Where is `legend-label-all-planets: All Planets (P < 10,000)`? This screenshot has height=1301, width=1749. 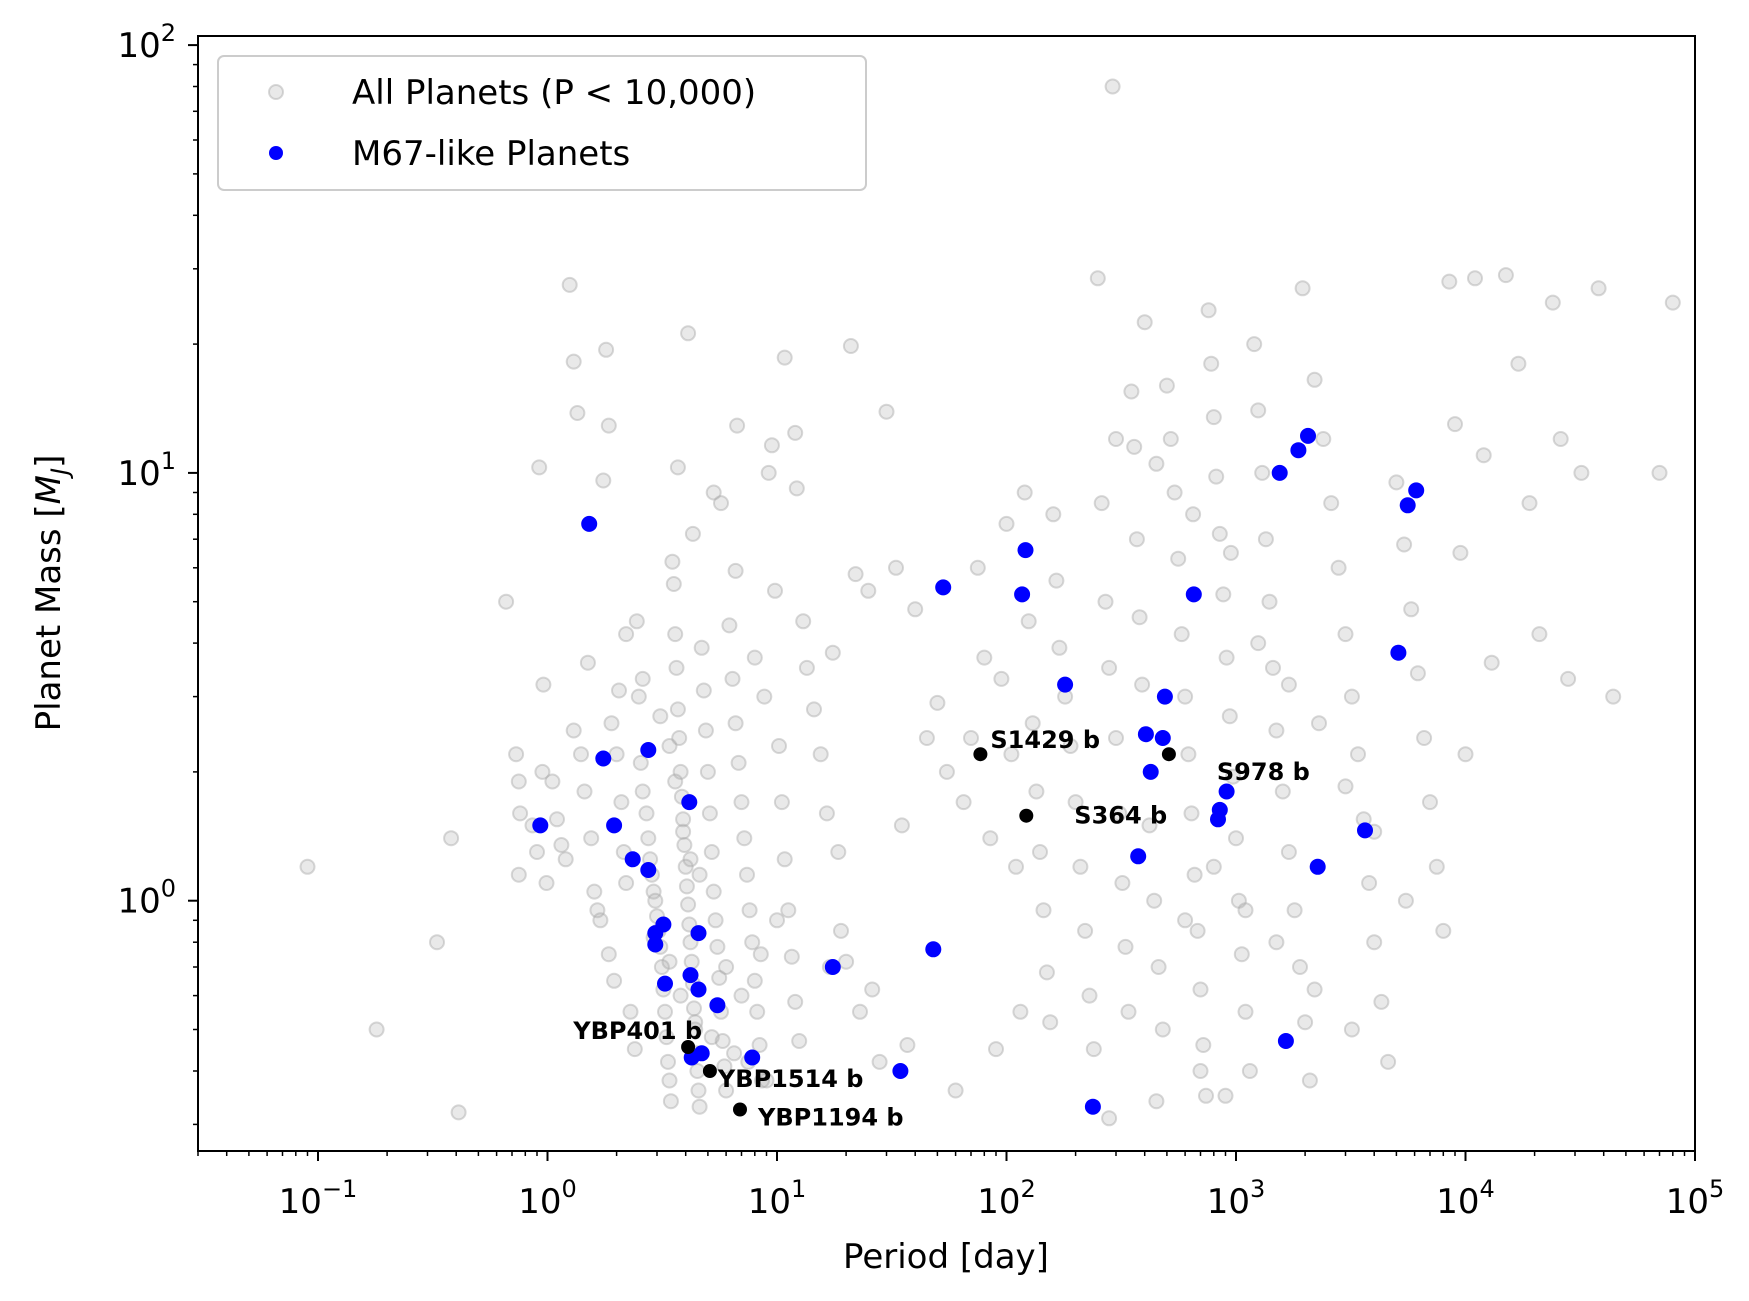
legend-label-all-planets: All Planets (P < 10,000) is located at coordinates (554, 93).